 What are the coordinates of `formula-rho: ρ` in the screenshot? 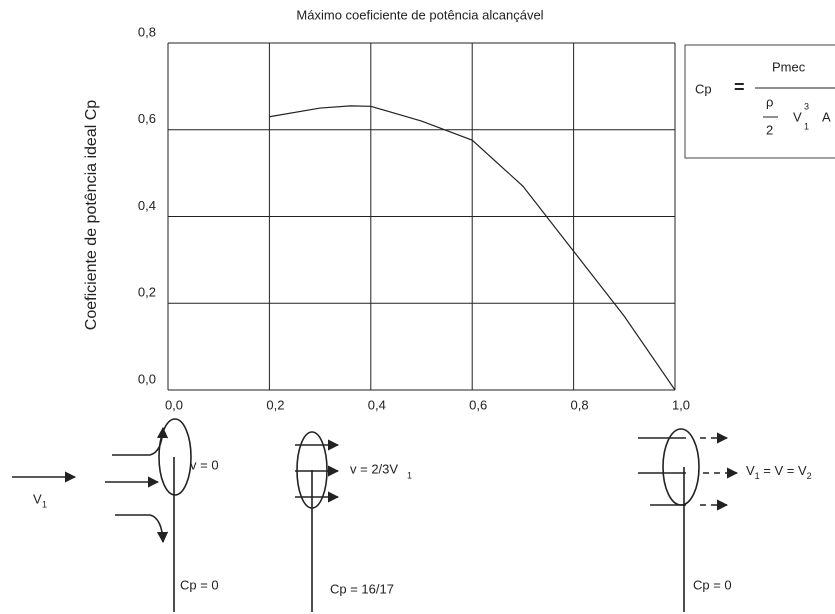 It's located at (769, 101).